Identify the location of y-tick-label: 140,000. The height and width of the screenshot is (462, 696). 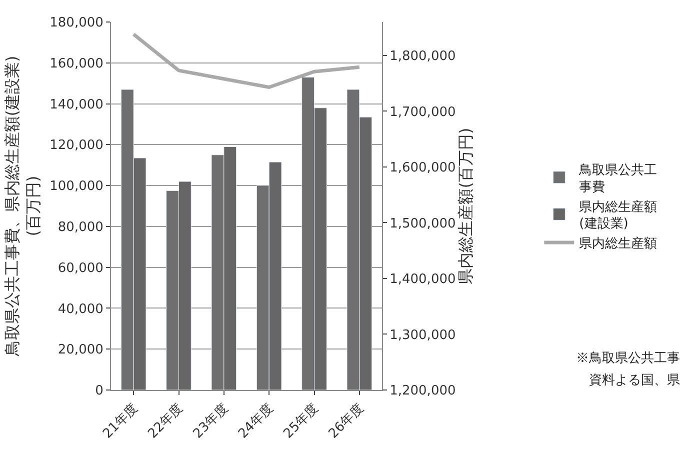
(77, 104).